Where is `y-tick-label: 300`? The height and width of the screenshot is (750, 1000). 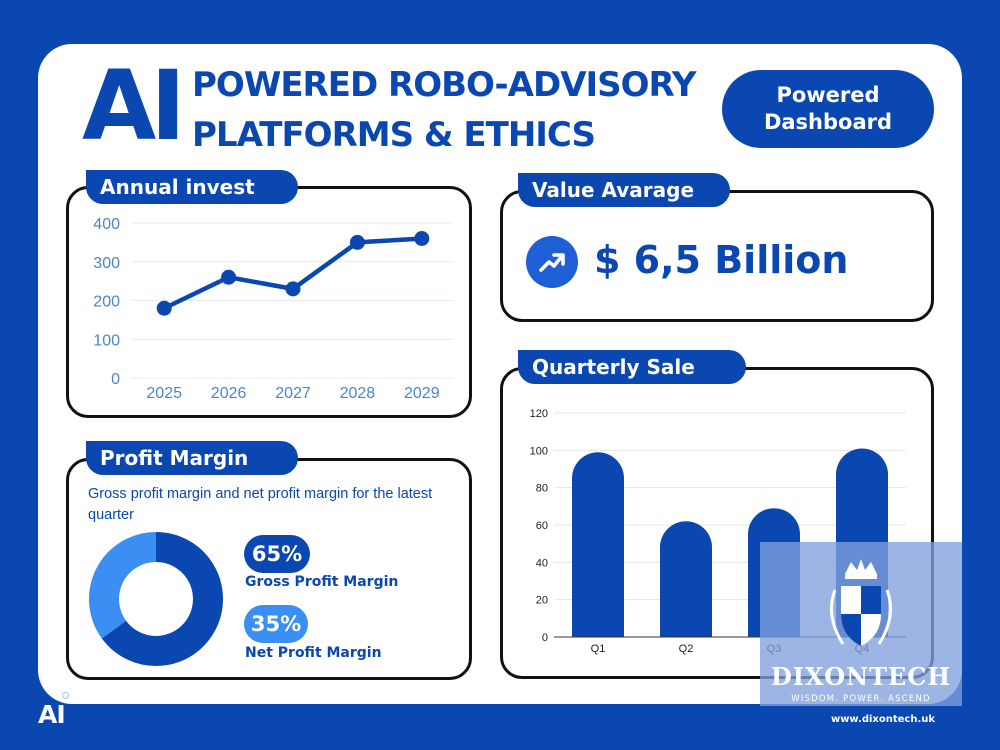 y-tick-label: 300 is located at coordinates (106, 263).